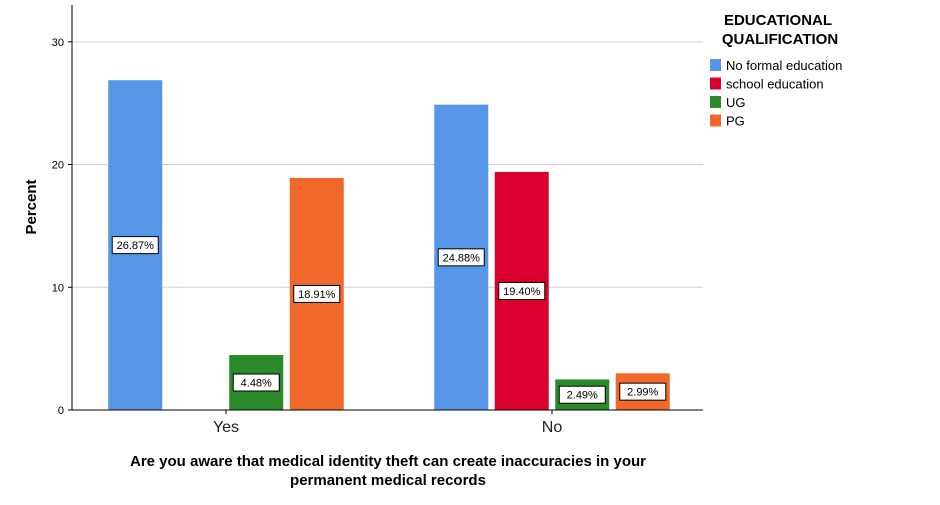  I want to click on legend-label: school education, so click(775, 84).